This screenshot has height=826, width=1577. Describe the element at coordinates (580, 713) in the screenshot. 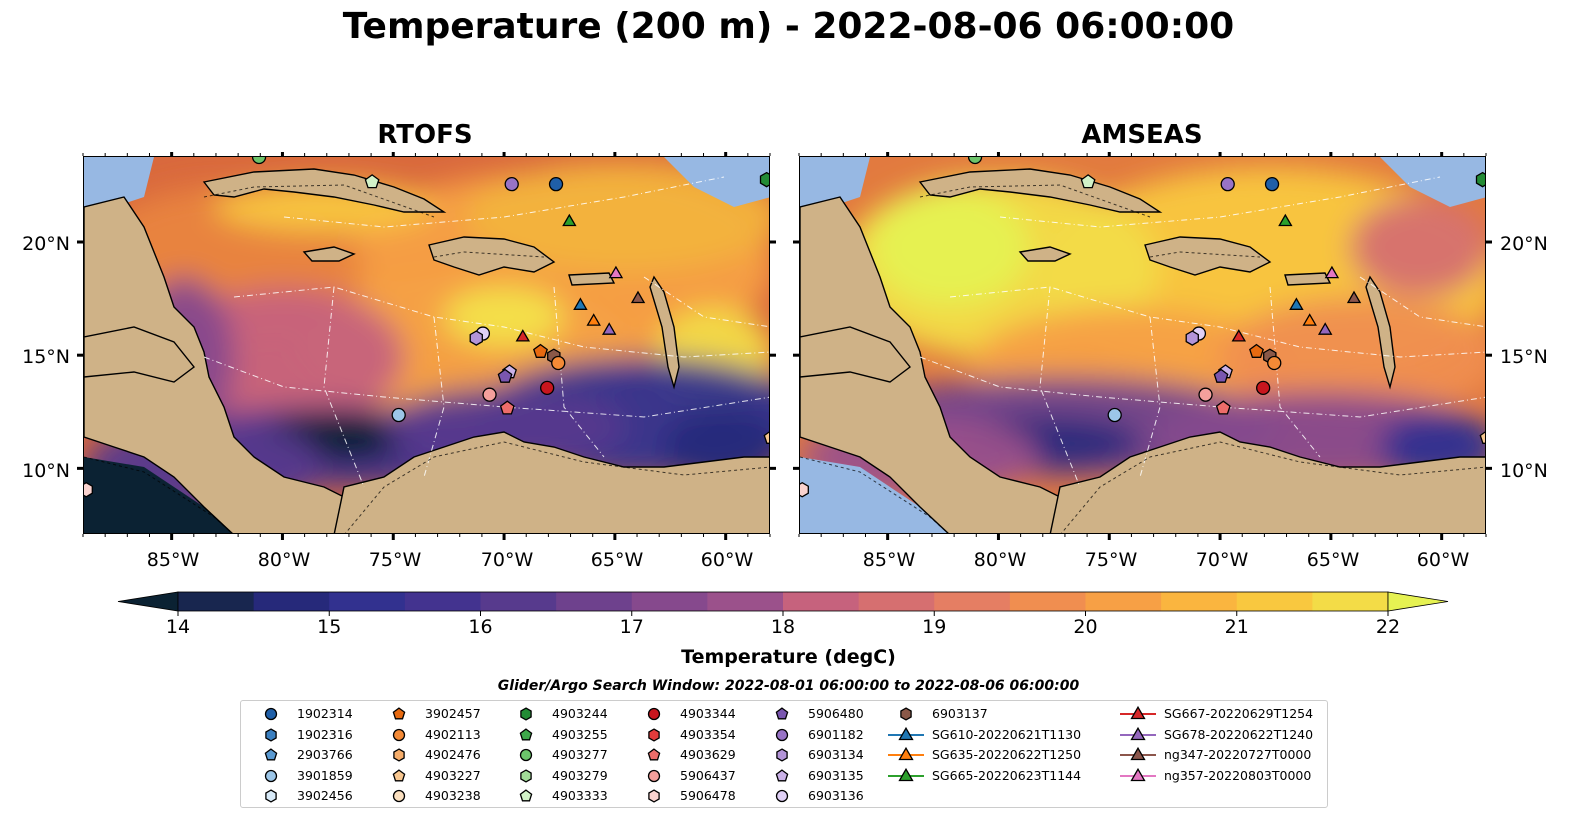

I see `legend-label: 4903244` at that location.